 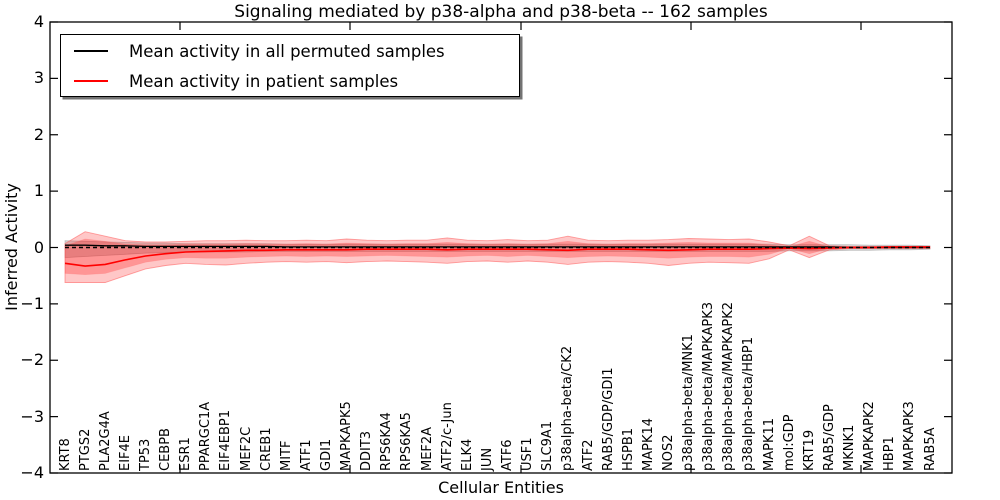 What do you see at coordinates (91, 51) in the screenshot?
I see `permuted-line-swatch` at bounding box center [91, 51].